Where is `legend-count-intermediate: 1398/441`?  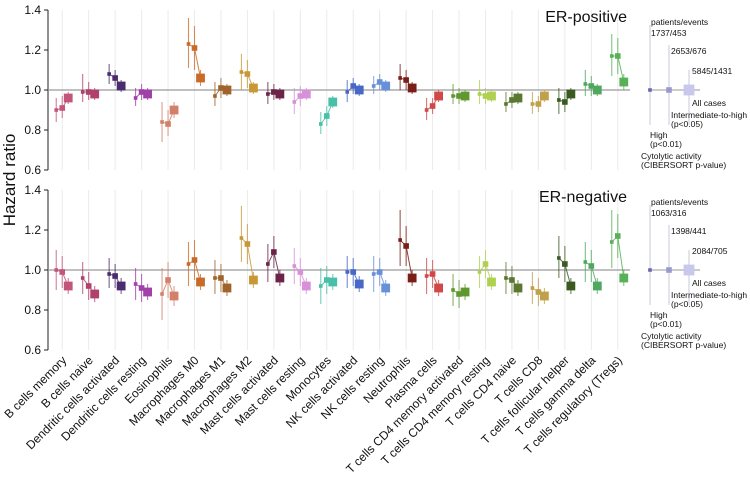 legend-count-intermediate: 1398/441 is located at coordinates (689, 231).